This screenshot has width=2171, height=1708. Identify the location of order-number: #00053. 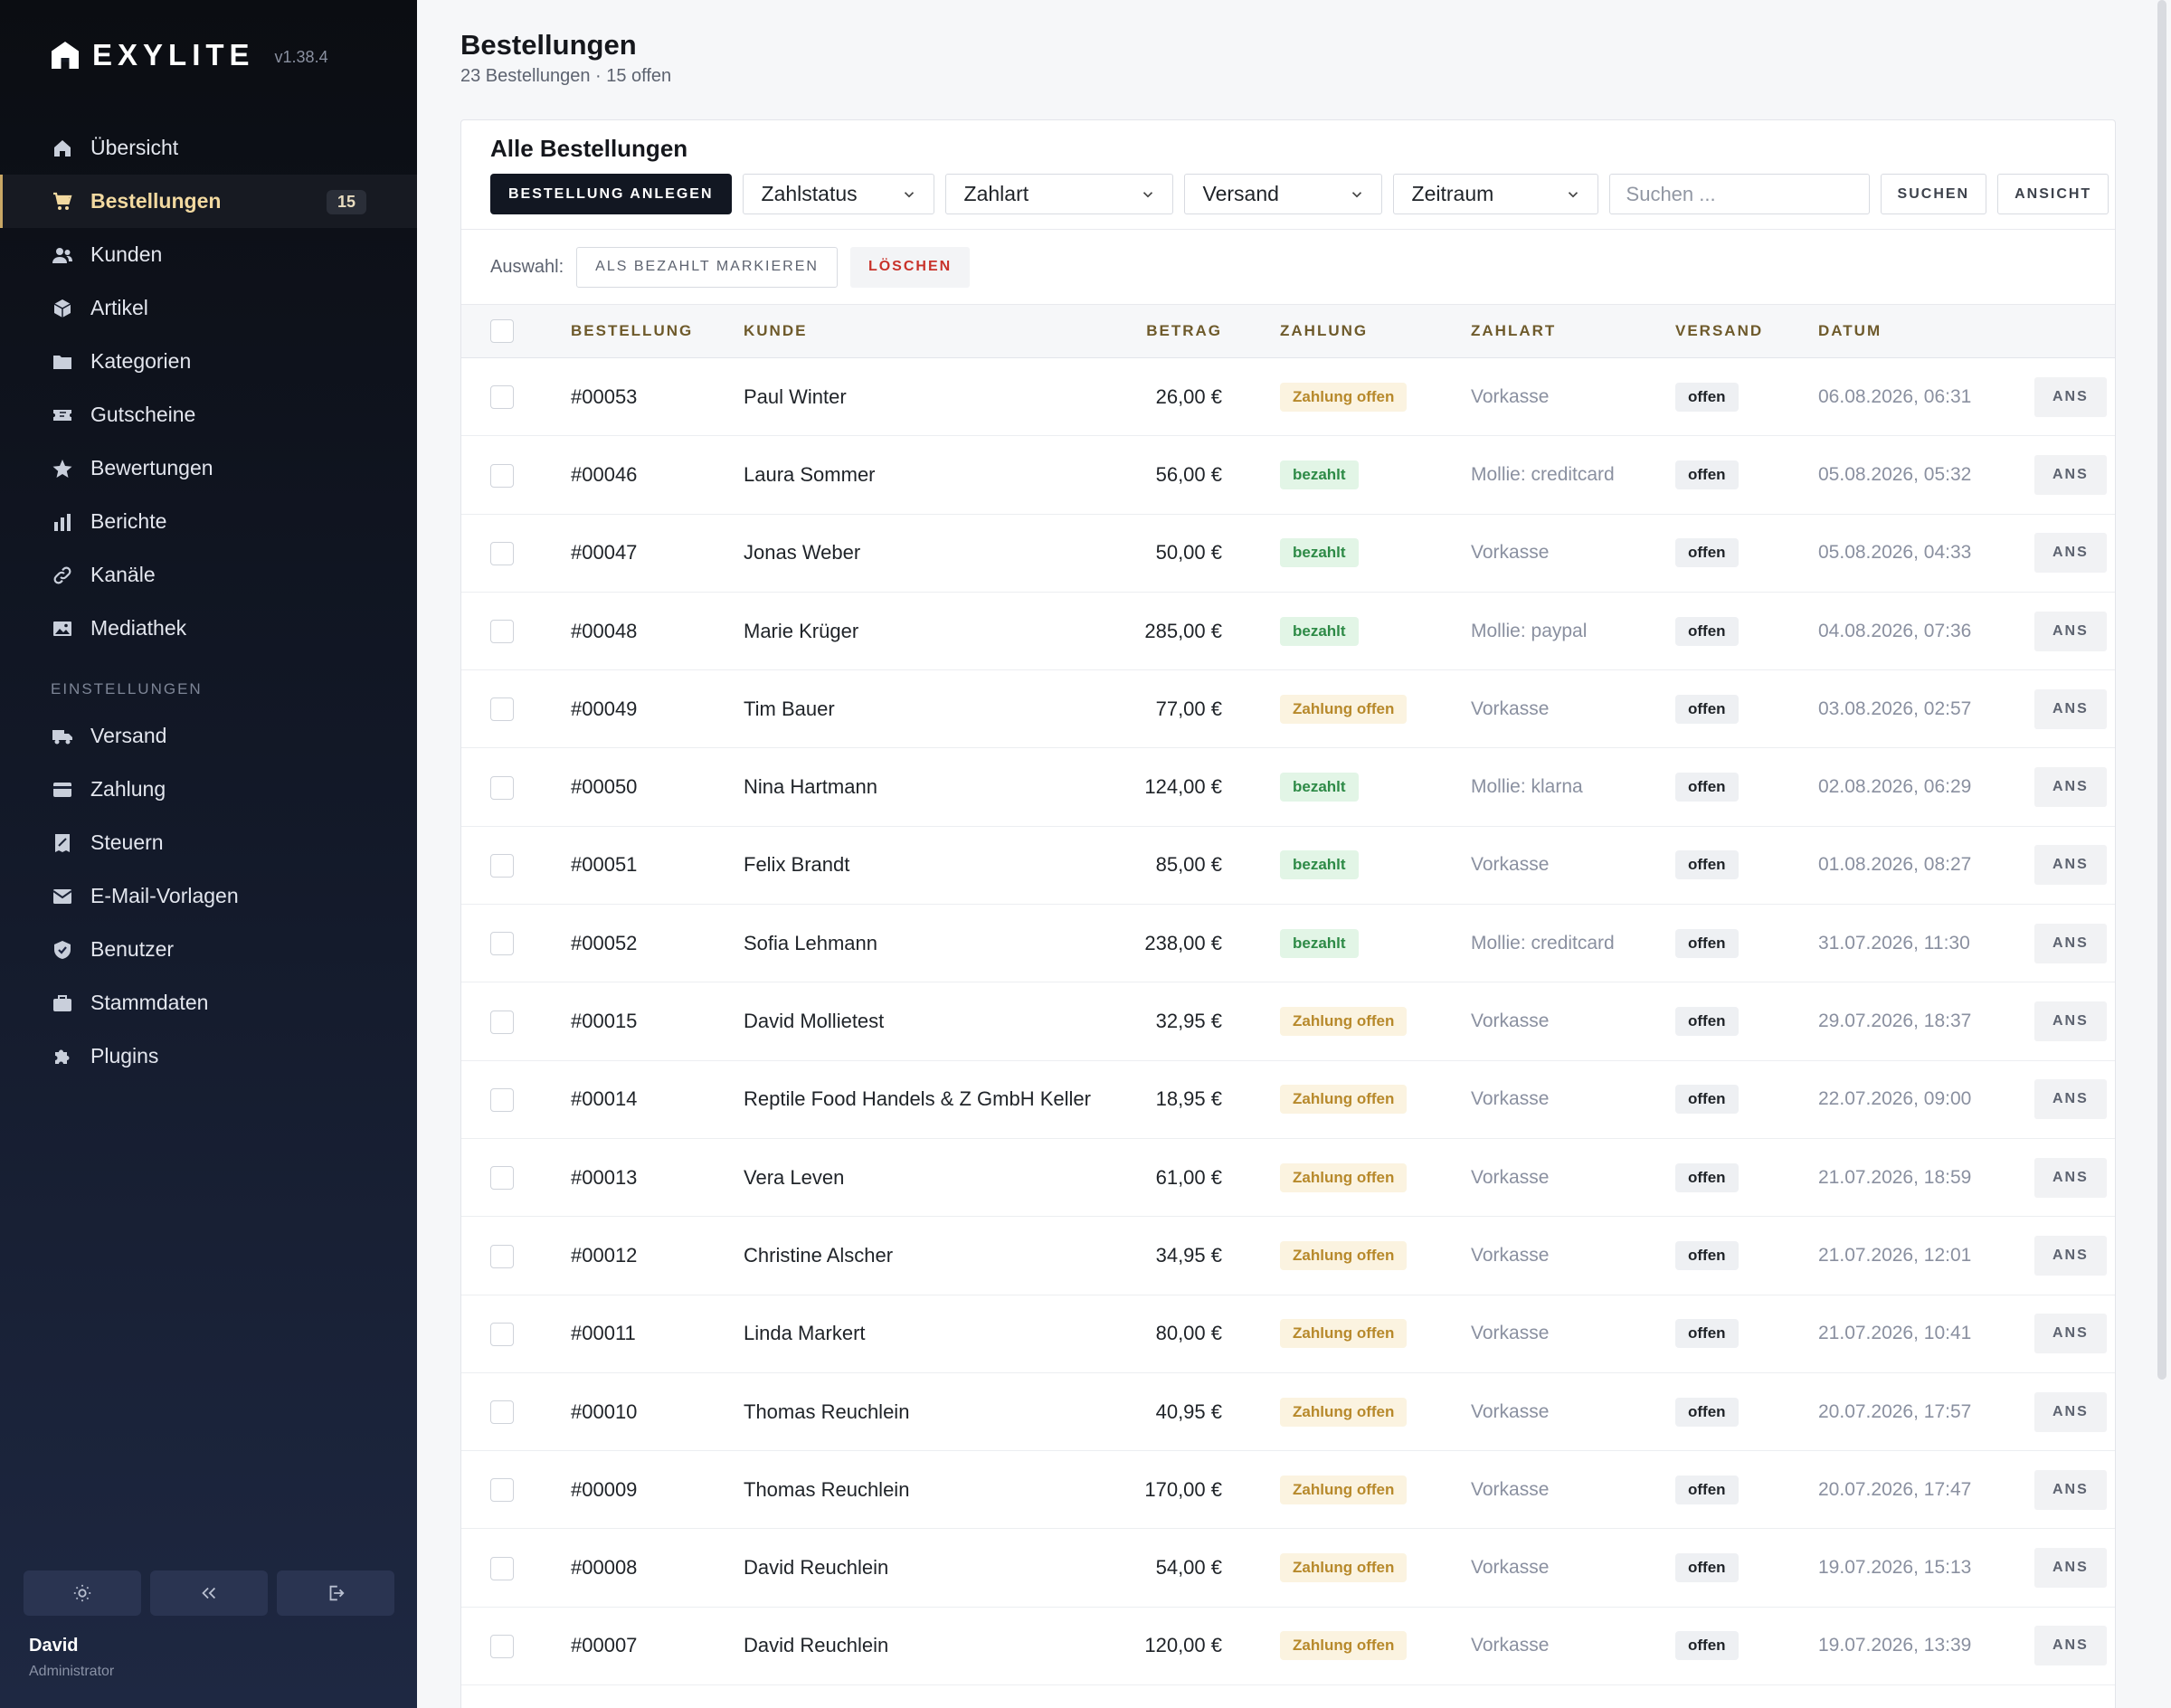
(604, 396).